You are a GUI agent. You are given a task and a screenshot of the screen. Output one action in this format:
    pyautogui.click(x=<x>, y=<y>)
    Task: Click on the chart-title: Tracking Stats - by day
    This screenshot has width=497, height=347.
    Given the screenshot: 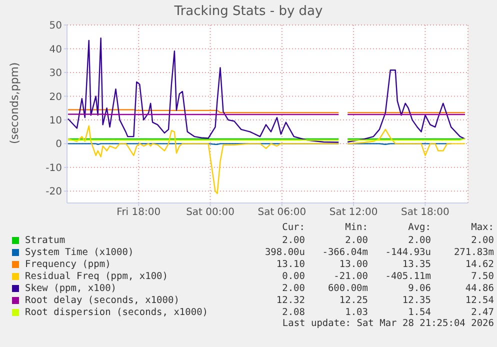 What is the action you would take?
    pyautogui.click(x=248, y=11)
    